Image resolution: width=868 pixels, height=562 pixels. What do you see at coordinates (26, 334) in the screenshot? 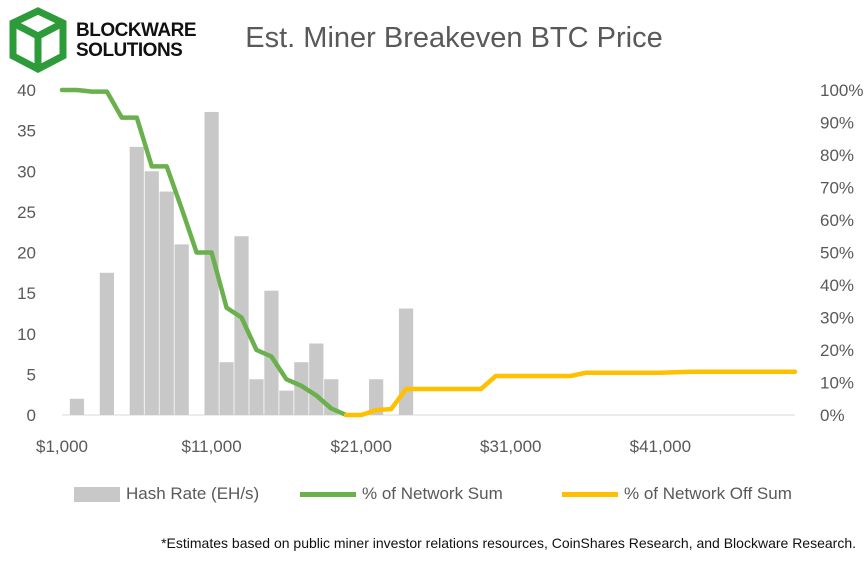
I see `left-axis-tick-label: 10` at bounding box center [26, 334].